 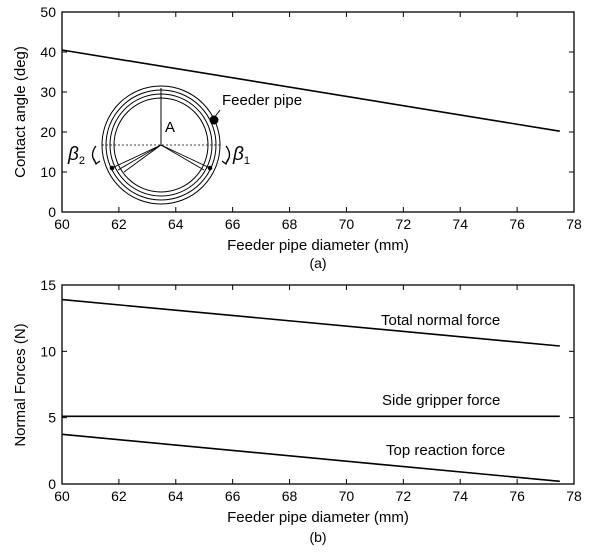 What do you see at coordinates (119, 496) in the screenshot?
I see `x-tick-label-b-62: 62` at bounding box center [119, 496].